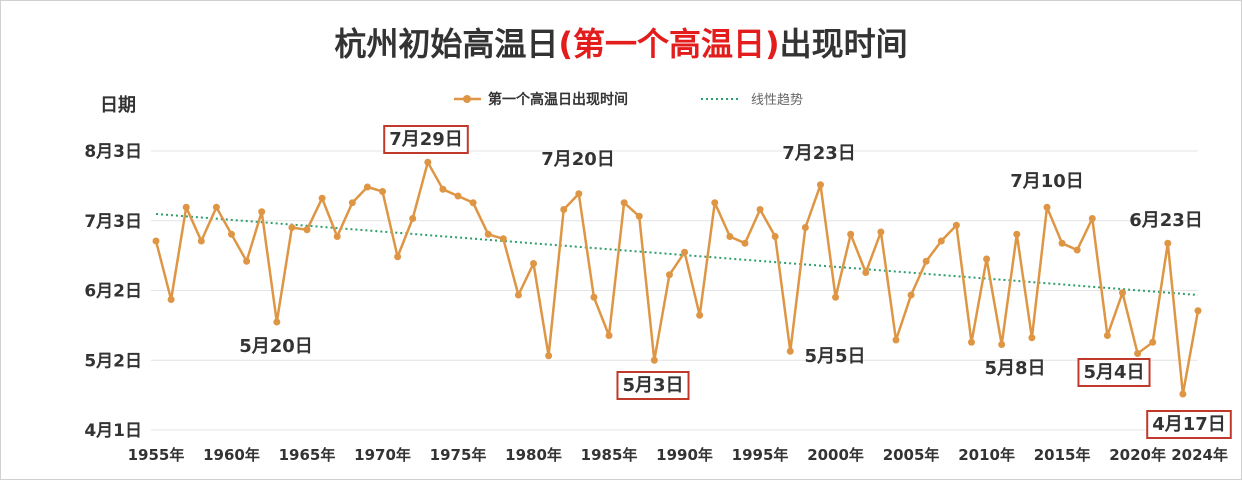  I want to click on x-tick-label: 1995年, so click(760, 455).